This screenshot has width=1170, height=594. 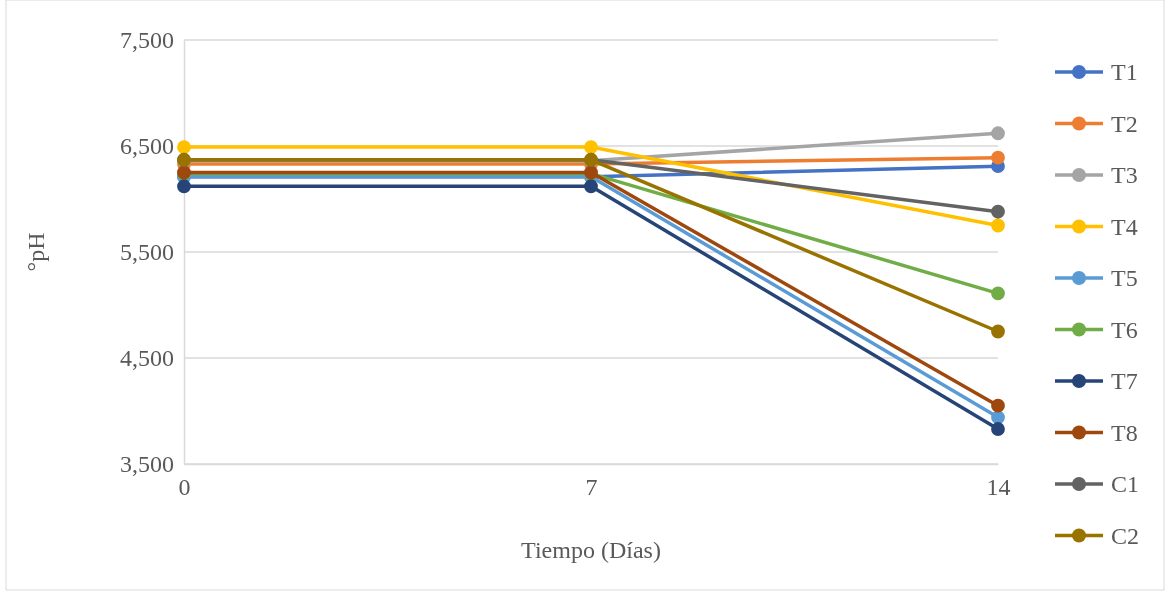 What do you see at coordinates (147, 358) in the screenshot?
I see `y-tick-label: 4,500` at bounding box center [147, 358].